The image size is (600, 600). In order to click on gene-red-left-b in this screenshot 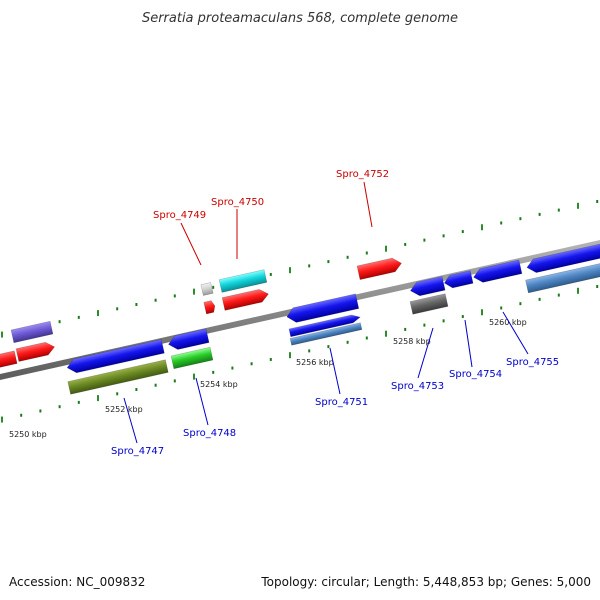, I will do `click(9, 359)`.